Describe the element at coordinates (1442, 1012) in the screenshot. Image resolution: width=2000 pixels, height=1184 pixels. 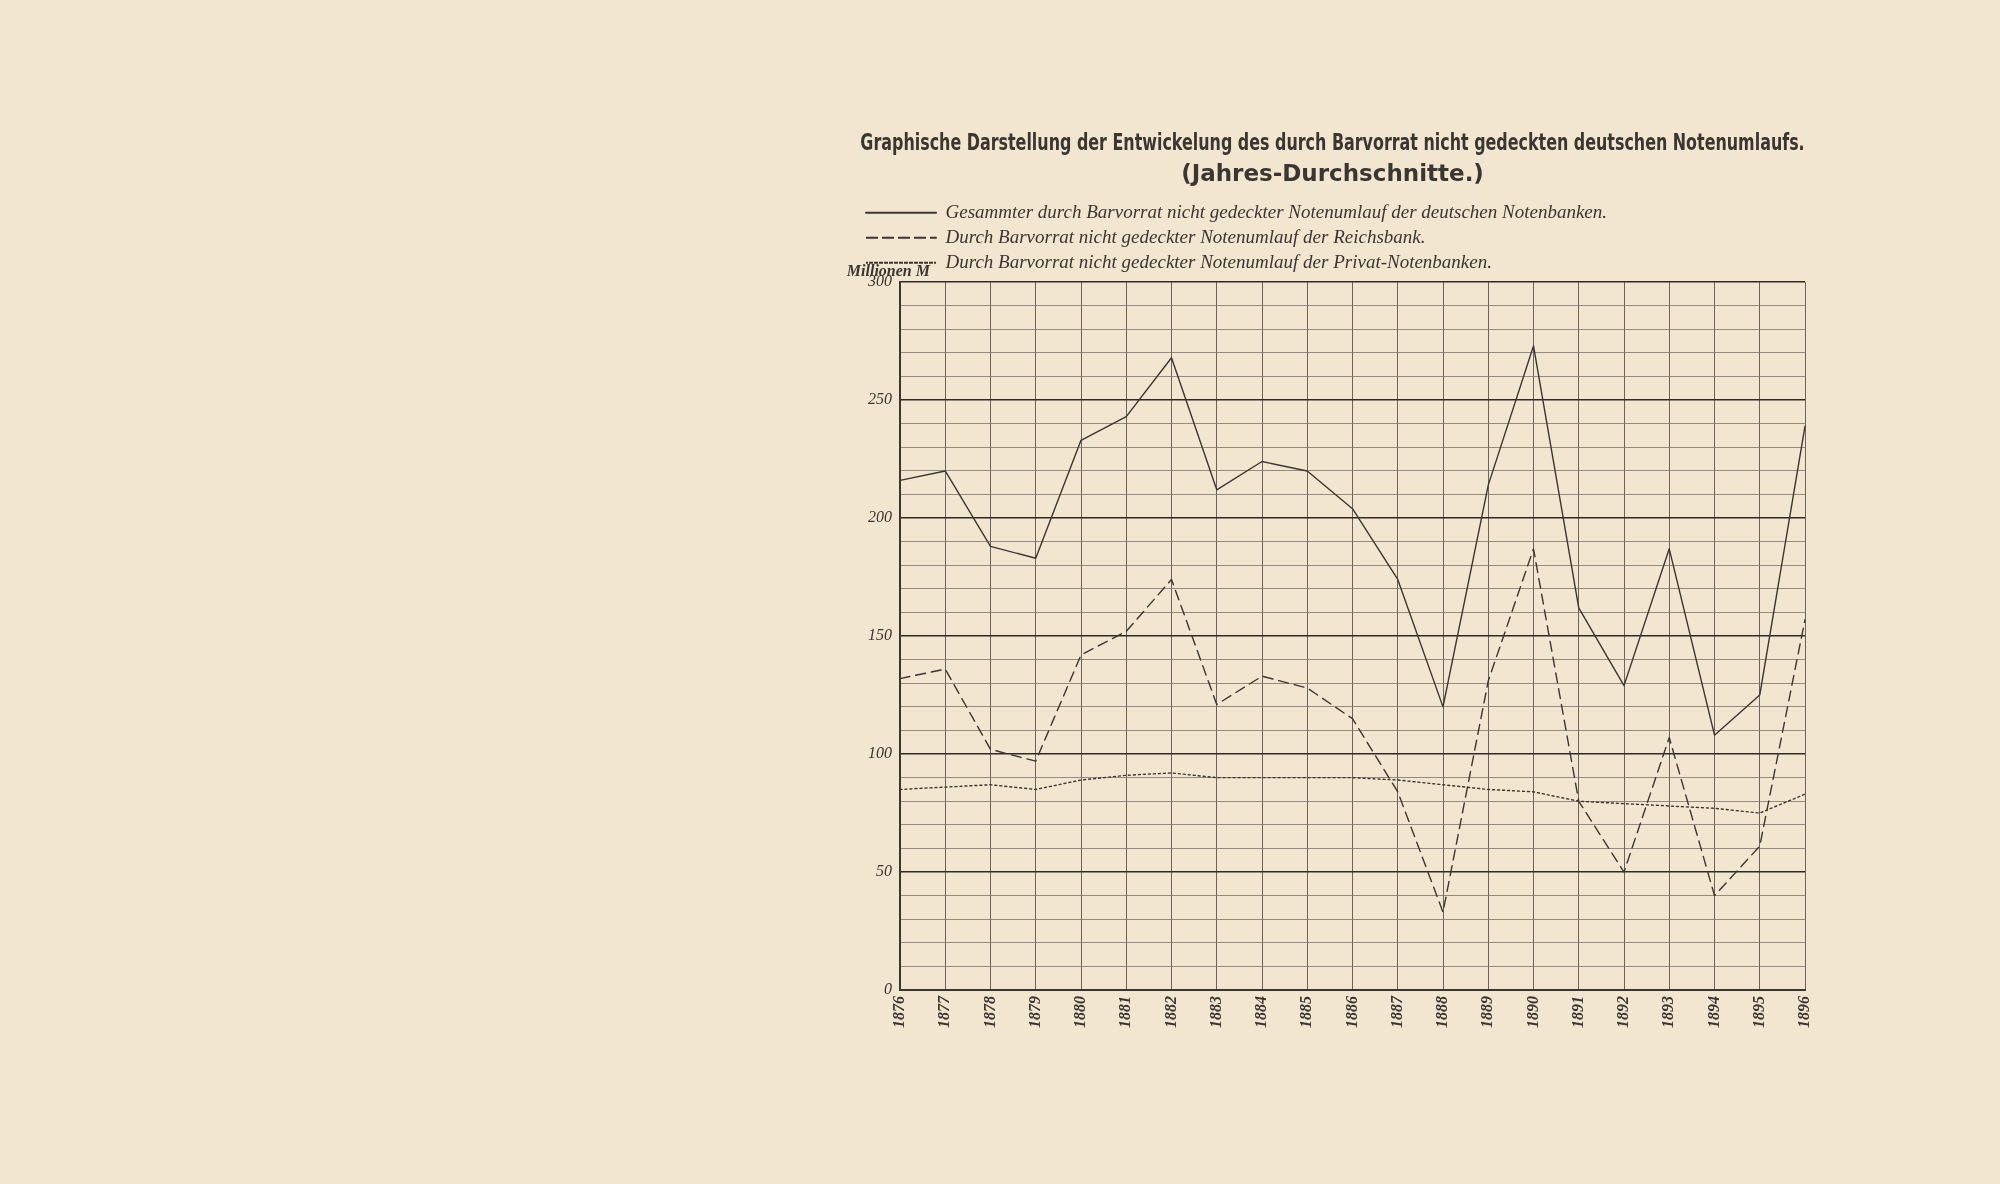
I see `x-tick-label: 1888` at that location.